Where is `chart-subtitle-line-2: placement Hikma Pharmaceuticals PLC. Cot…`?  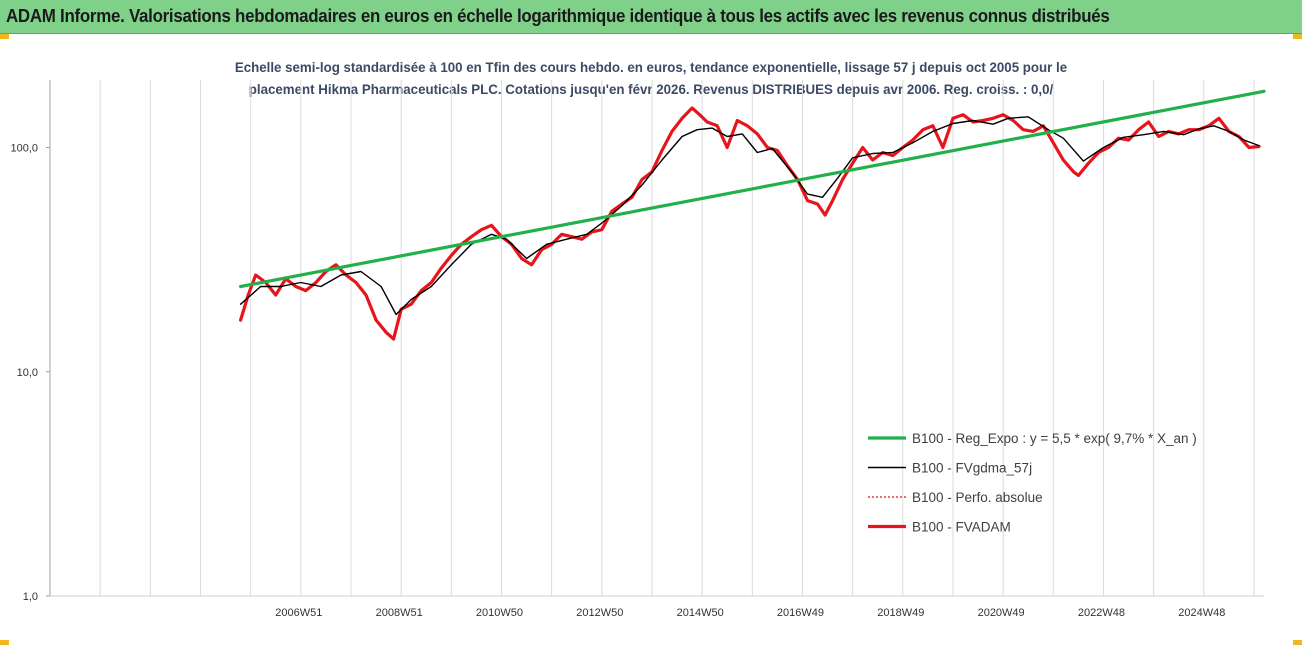
chart-subtitle-line-2: placement Hikma Pharmaceuticals PLC. Cot… is located at coordinates (651, 89).